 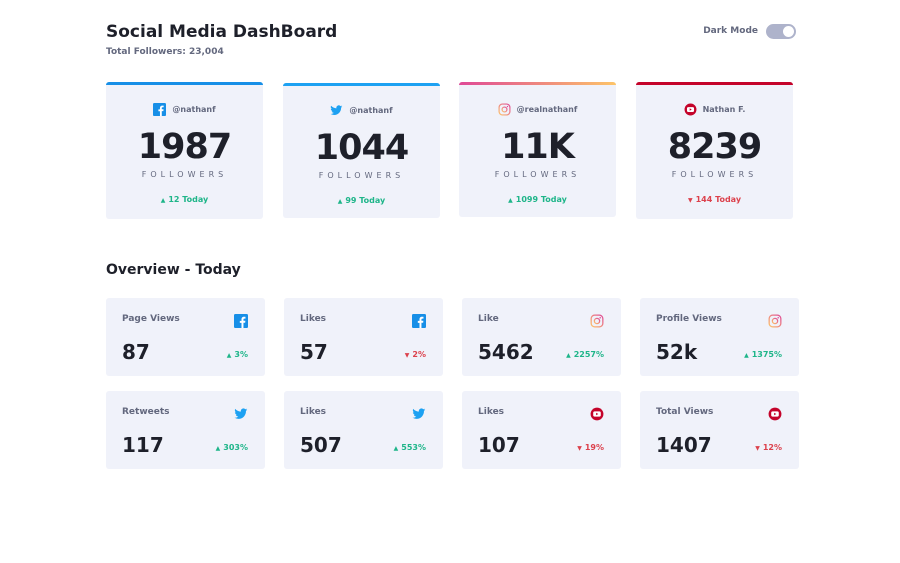 What do you see at coordinates (719, 337) in the screenshot?
I see `overview-tile: Profile Views 52k ▲ 1375%` at bounding box center [719, 337].